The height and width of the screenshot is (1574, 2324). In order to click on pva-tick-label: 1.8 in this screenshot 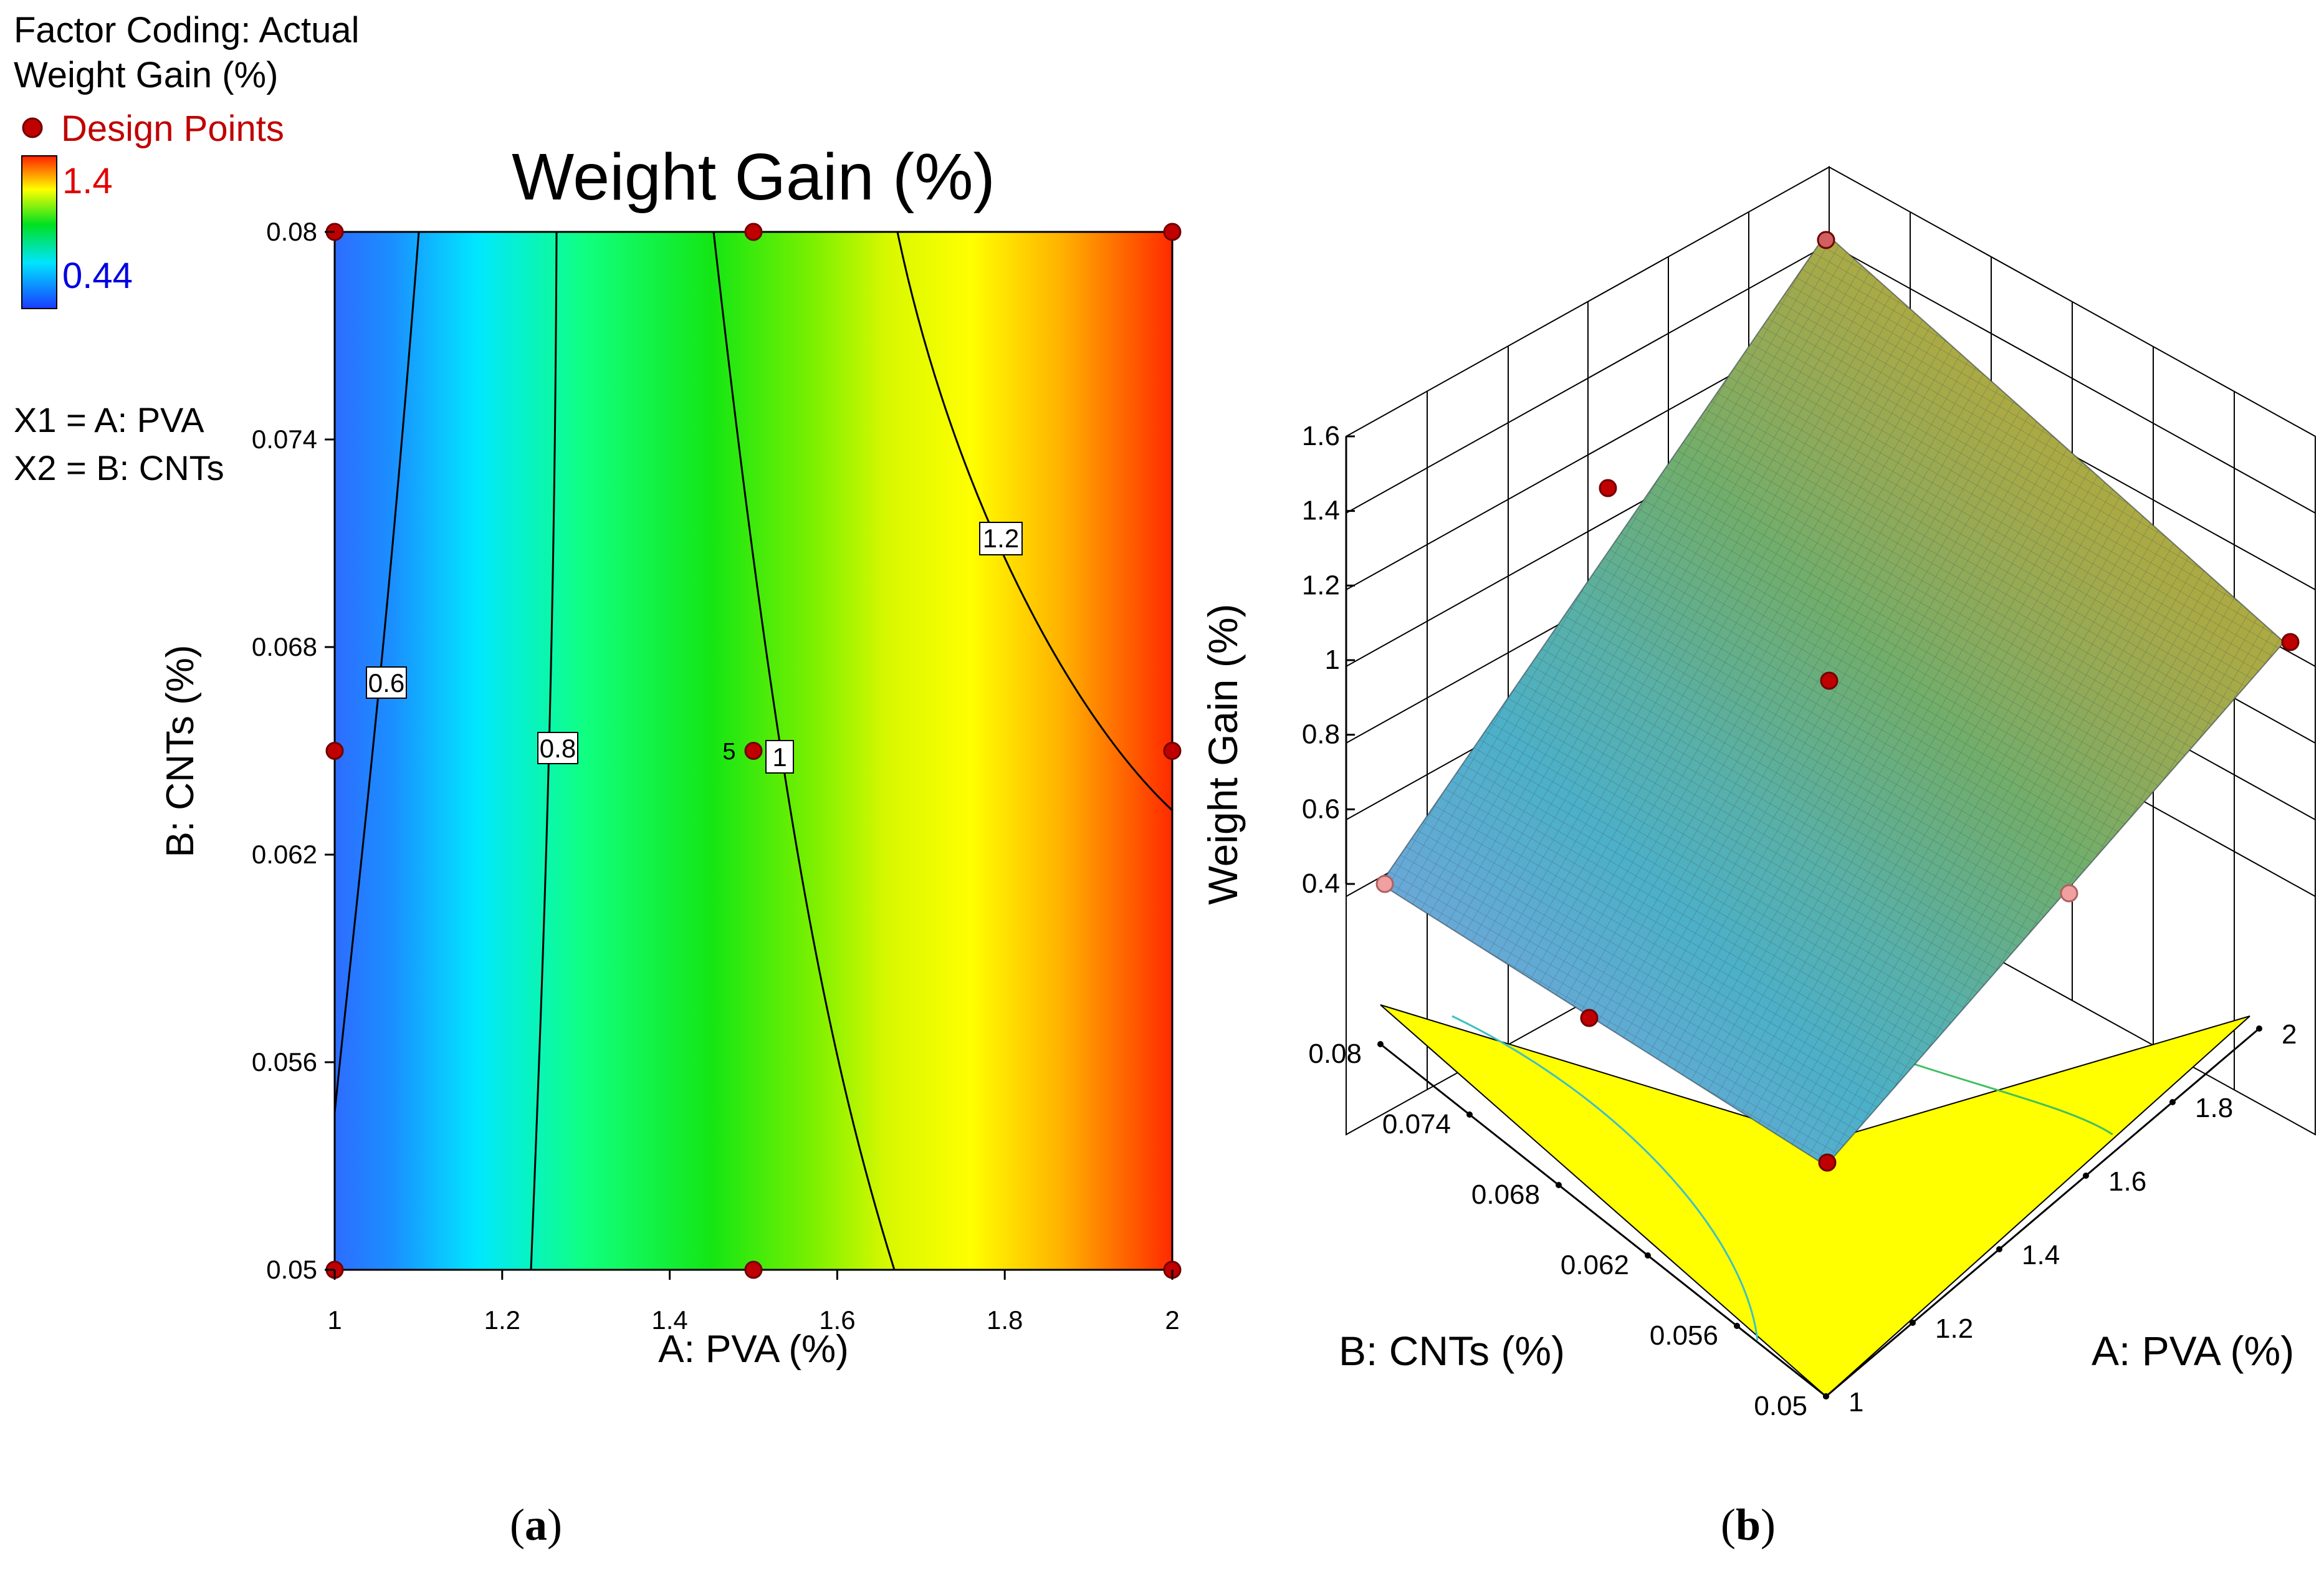, I will do `click(2214, 1108)`.